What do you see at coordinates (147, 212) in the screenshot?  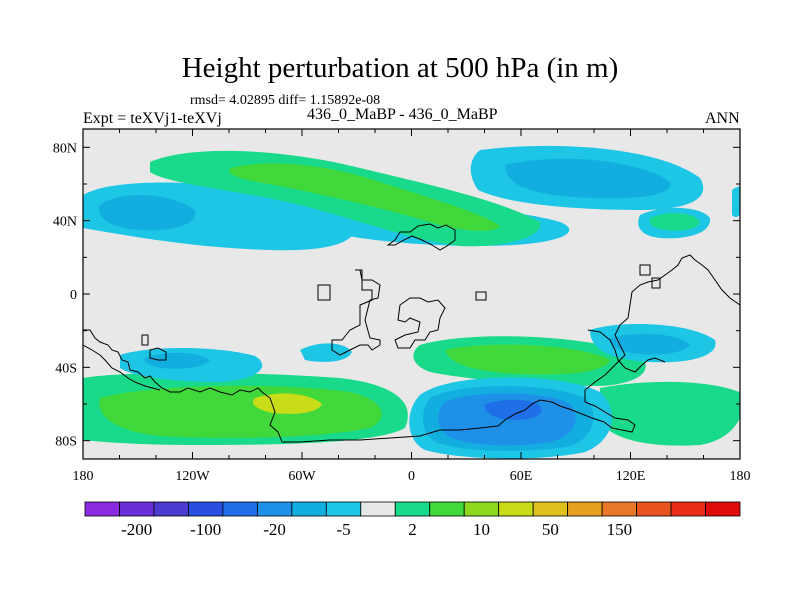 I see `contour-blue-n-pacific` at bounding box center [147, 212].